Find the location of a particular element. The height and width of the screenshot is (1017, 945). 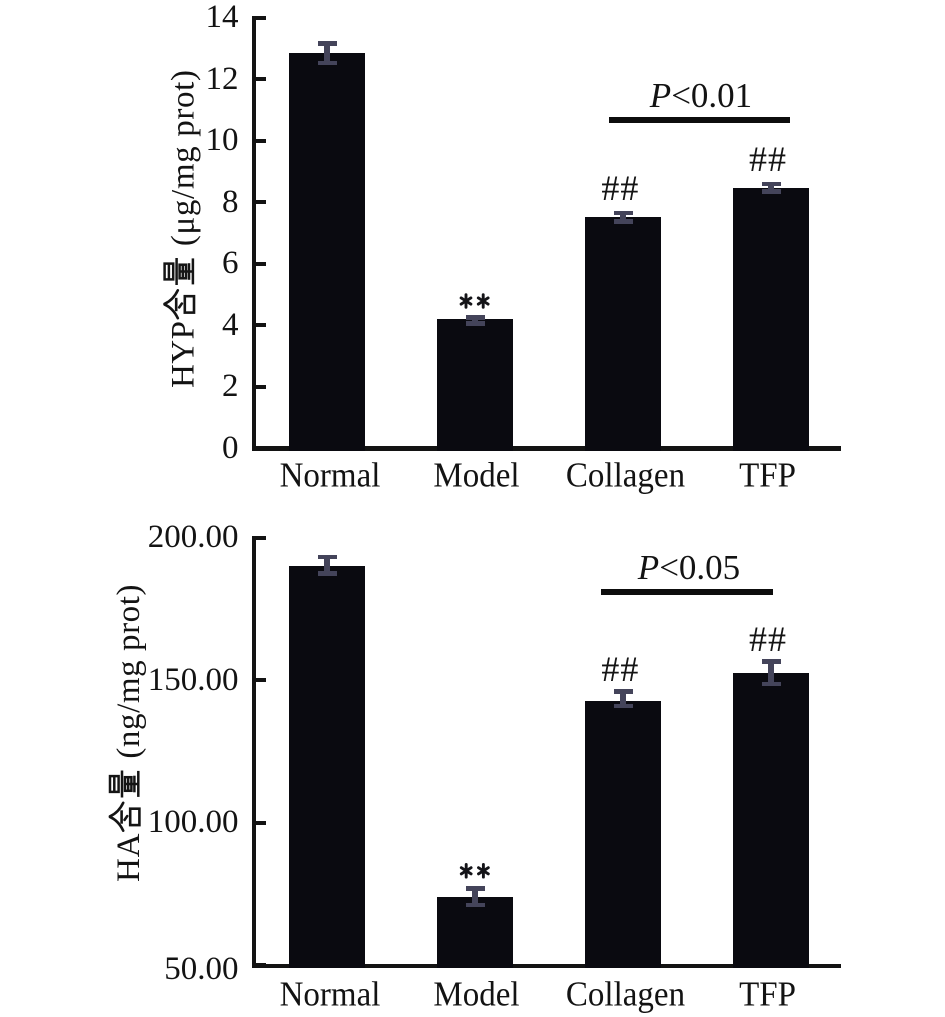

svg-text: (ng/mg prot) is located at coordinates (129, 676).